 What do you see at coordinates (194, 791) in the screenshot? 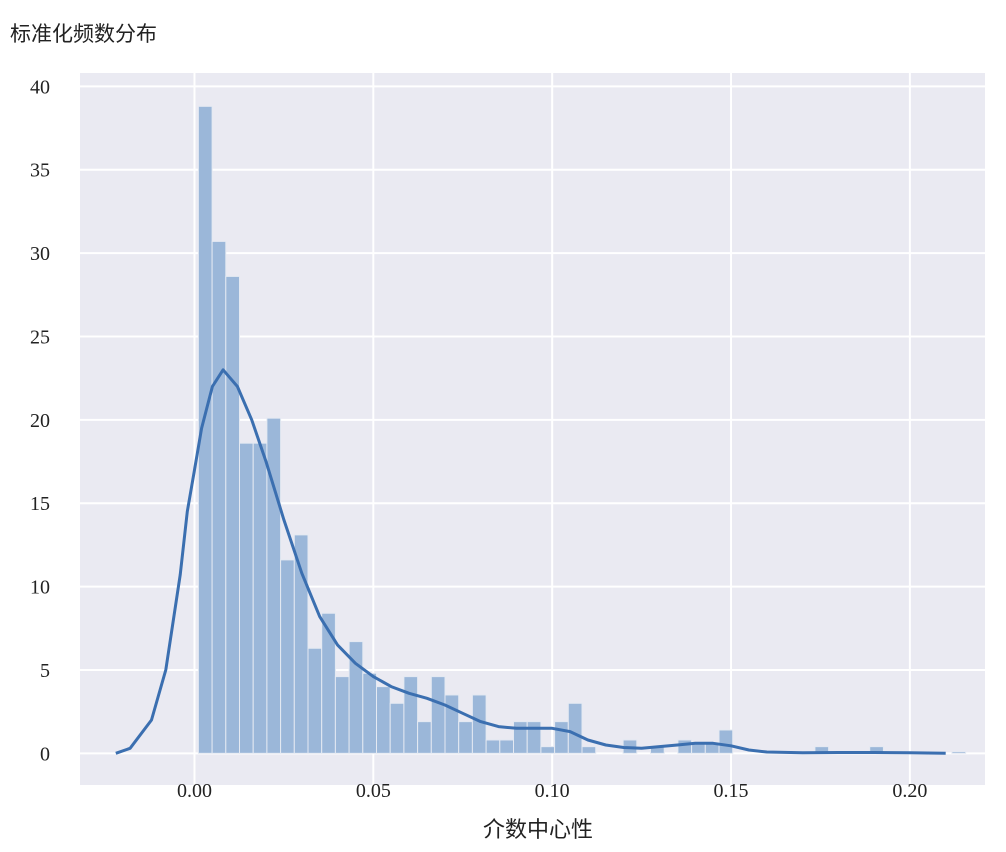
I see `x-tick-label: 0.00` at bounding box center [194, 791].